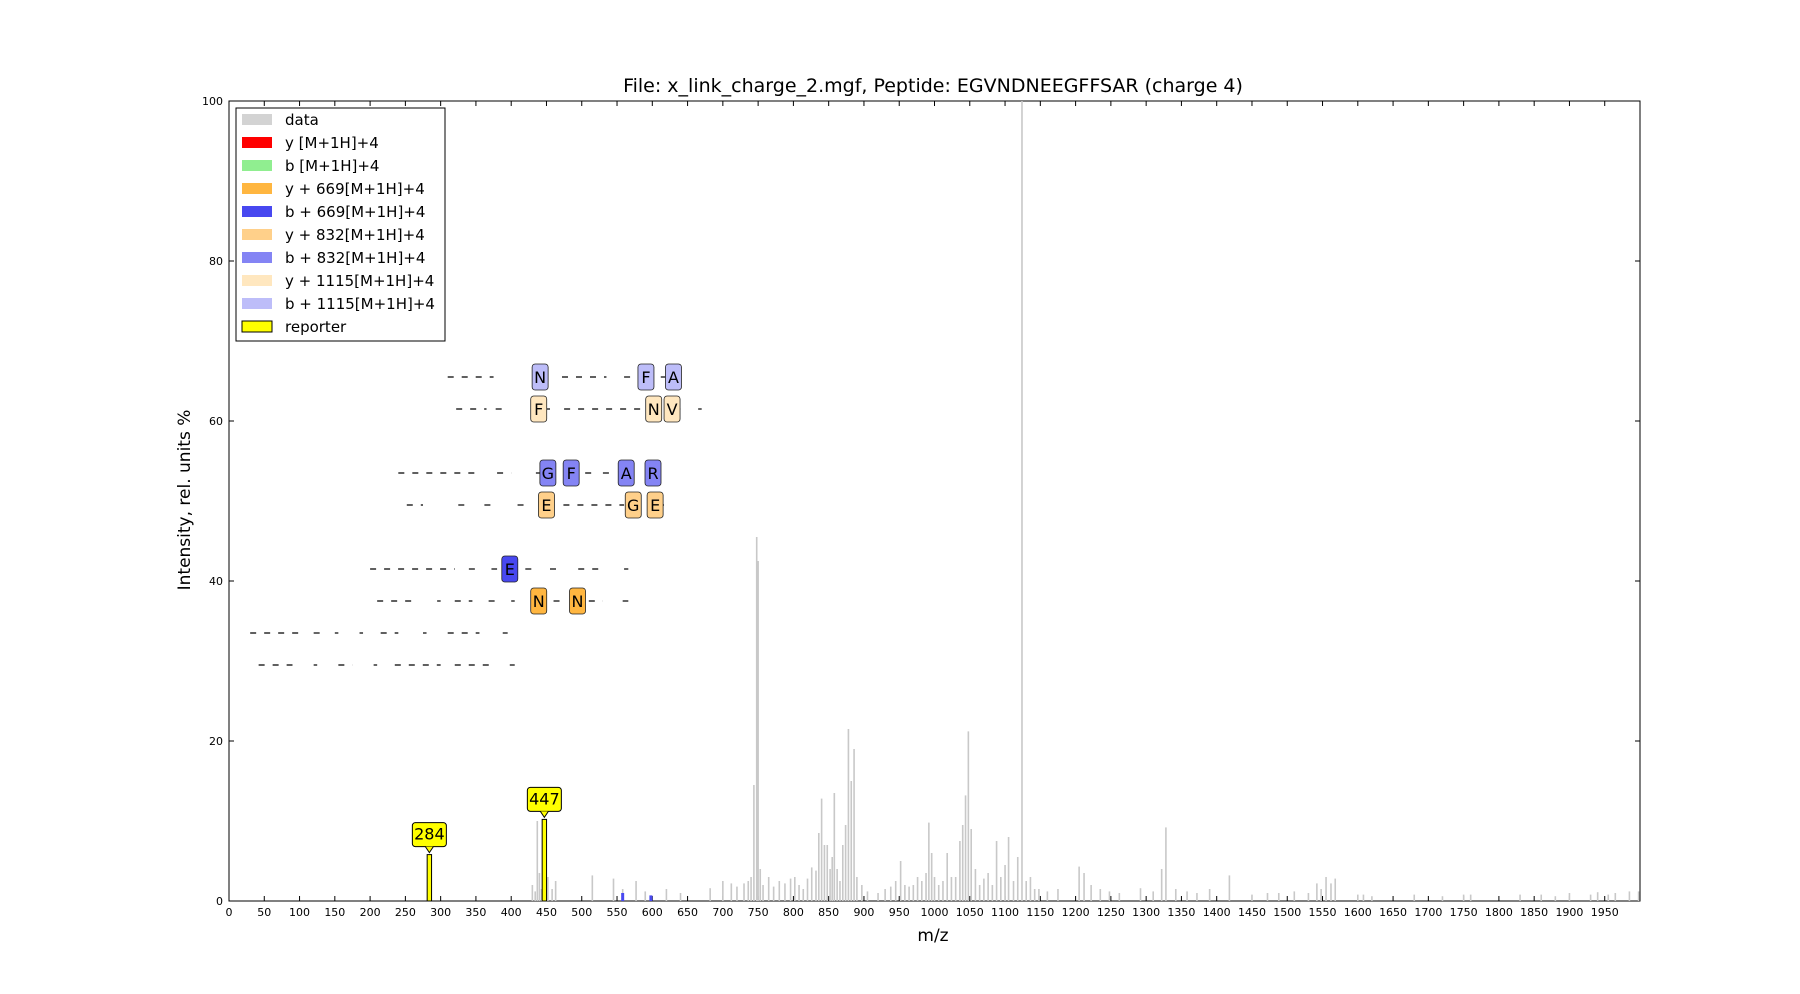  Describe the element at coordinates (617, 912) in the screenshot. I see `x-tick-label: 550` at that location.